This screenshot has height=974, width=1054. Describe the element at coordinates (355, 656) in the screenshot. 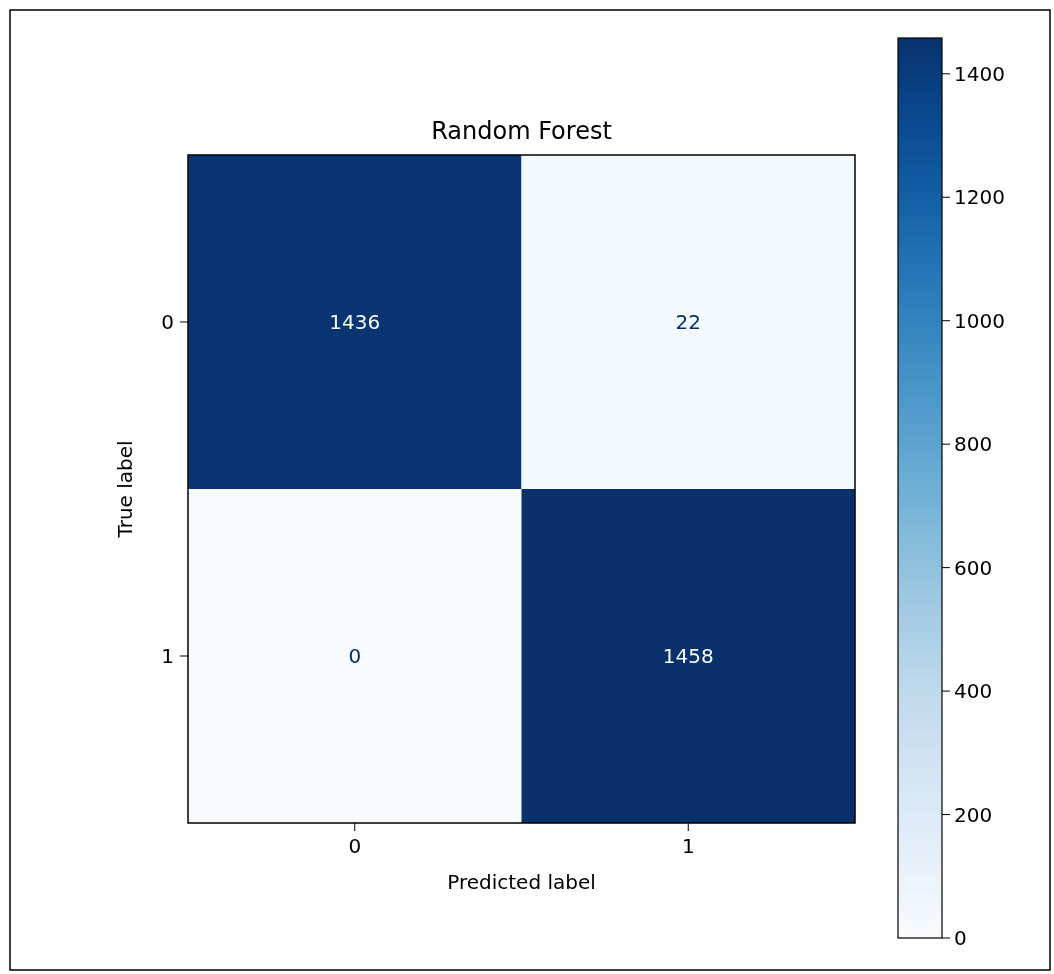

I see `data-label: 0` at that location.